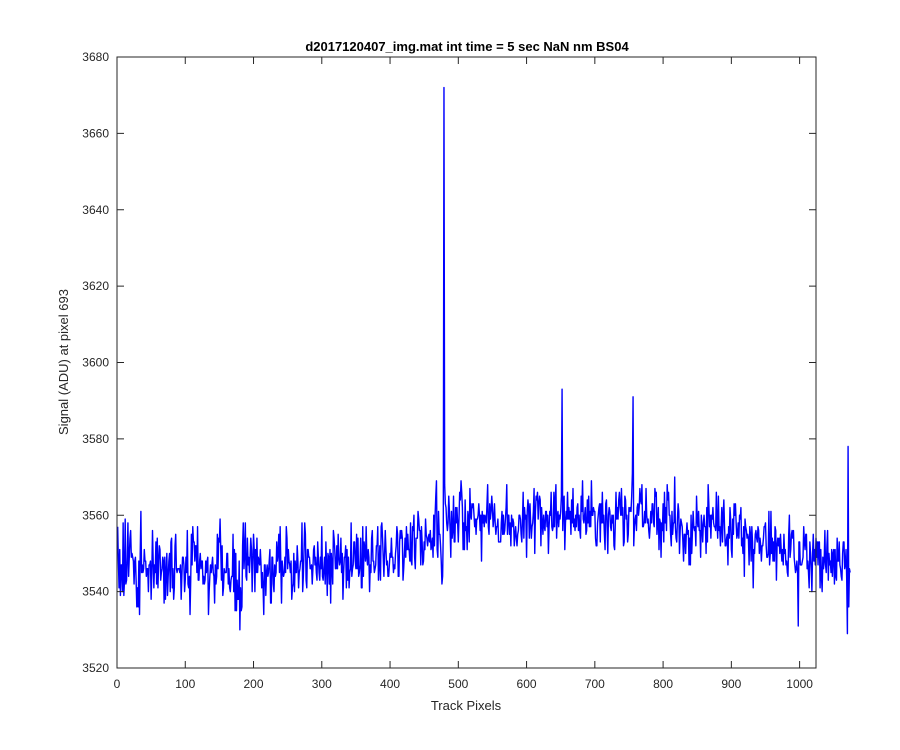  I want to click on y-tick-label: 3680, so click(95, 57).